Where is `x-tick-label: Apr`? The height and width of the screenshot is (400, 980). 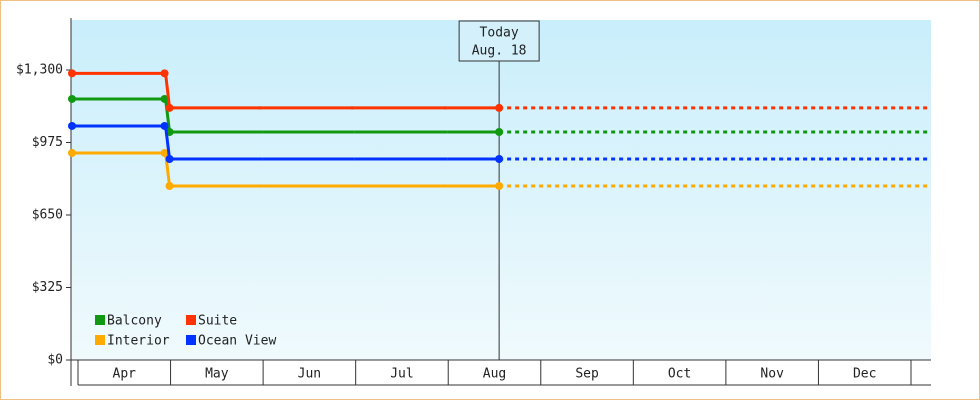 x-tick-label: Apr is located at coordinates (125, 374).